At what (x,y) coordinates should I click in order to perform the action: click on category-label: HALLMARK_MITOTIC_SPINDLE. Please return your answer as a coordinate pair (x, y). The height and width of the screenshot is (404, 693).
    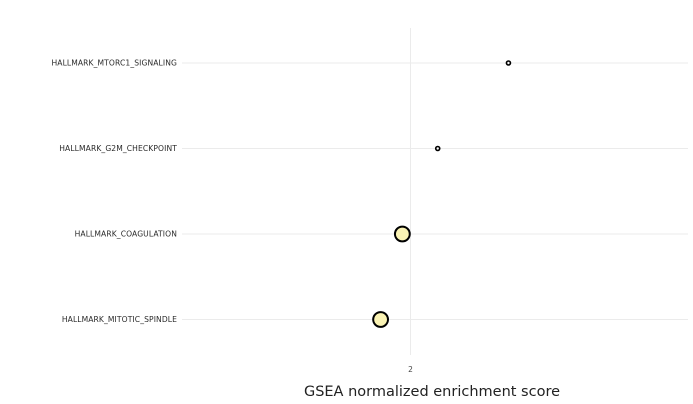
    Looking at the image, I should click on (119, 319).